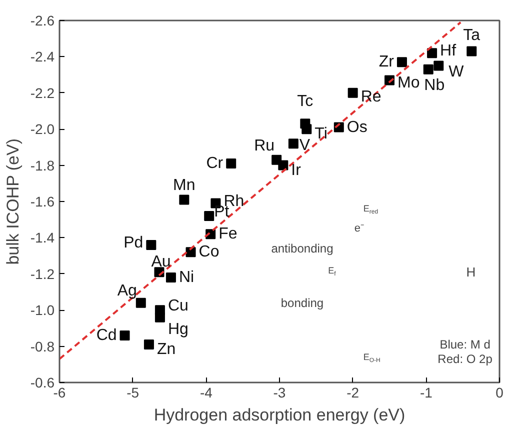  What do you see at coordinates (184, 185) in the screenshot?
I see `annotation: Mn` at bounding box center [184, 185].